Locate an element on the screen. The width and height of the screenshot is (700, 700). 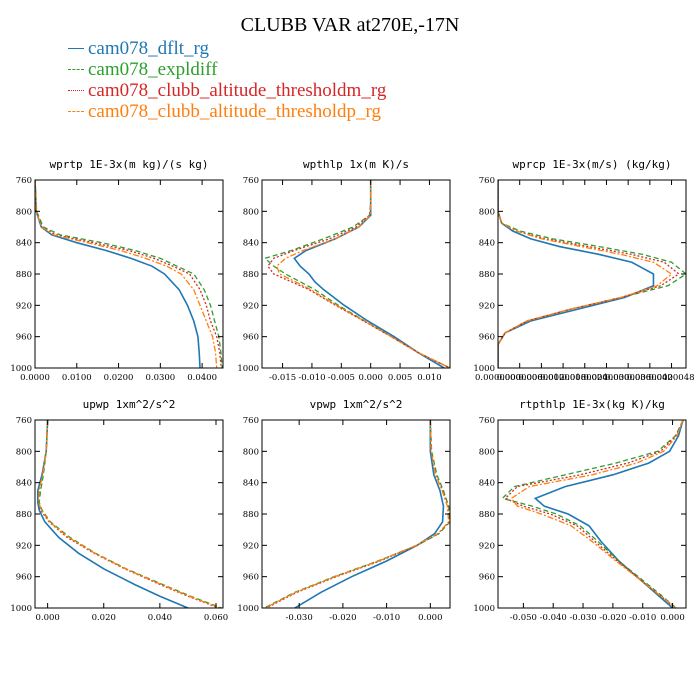
y-tick-label-3-4: 920 is located at coordinates (487, 306).